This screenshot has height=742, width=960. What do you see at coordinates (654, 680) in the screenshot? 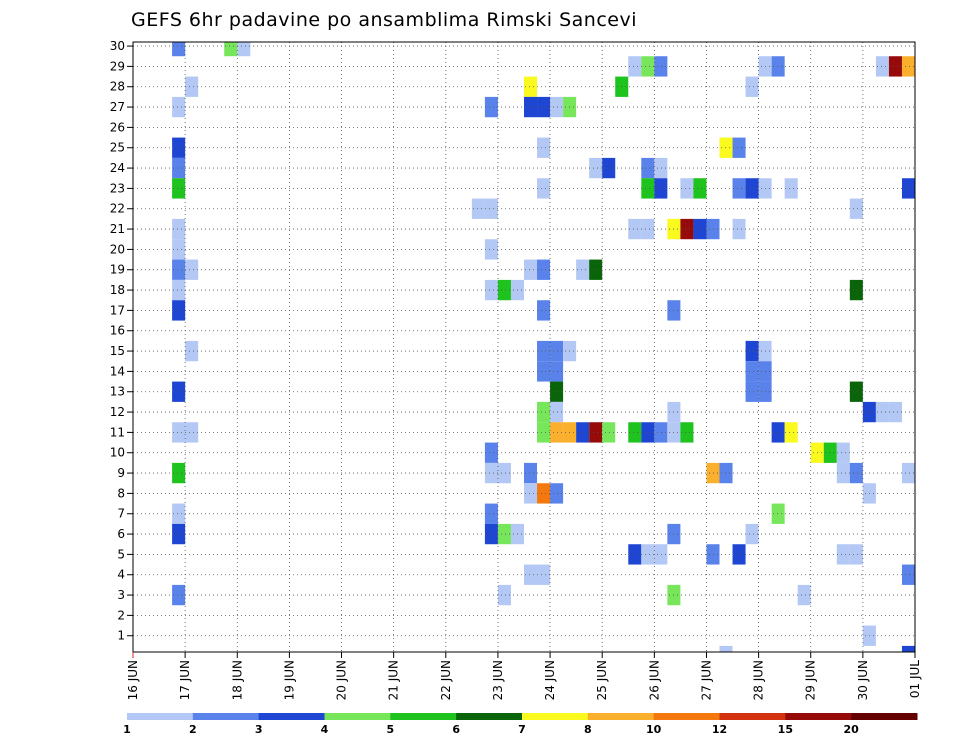
I see `x-tick-label: 26 JUN` at bounding box center [654, 680].